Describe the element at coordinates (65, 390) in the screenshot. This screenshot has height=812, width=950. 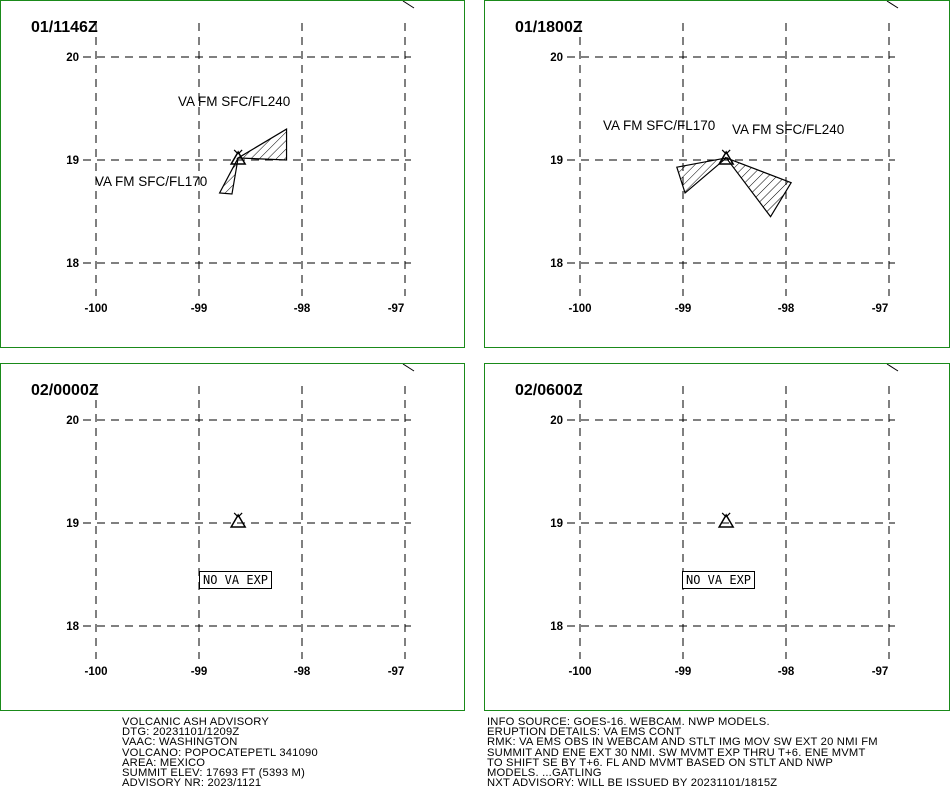
I see `panel-time: 02/0000Z` at that location.